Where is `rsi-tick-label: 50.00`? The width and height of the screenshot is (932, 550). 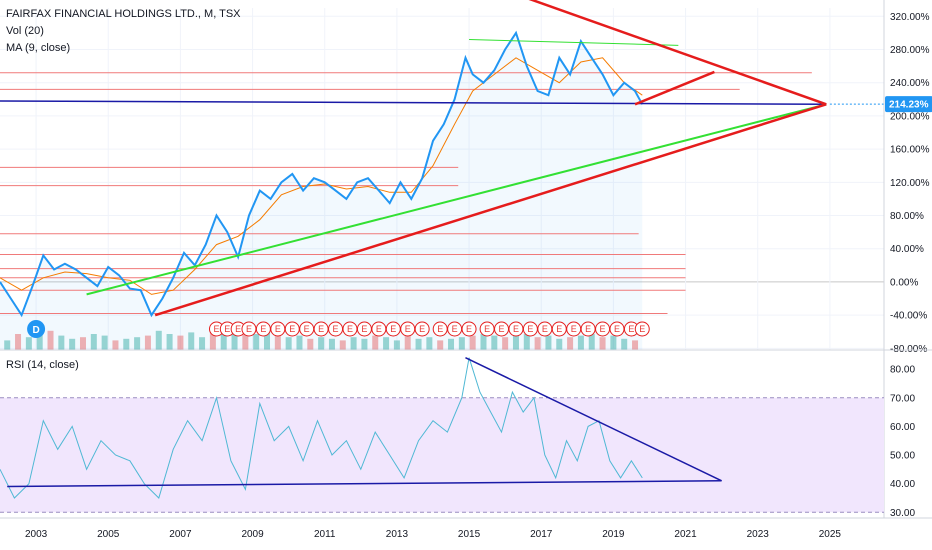
rsi-tick-label: 50.00 is located at coordinates (902, 456).